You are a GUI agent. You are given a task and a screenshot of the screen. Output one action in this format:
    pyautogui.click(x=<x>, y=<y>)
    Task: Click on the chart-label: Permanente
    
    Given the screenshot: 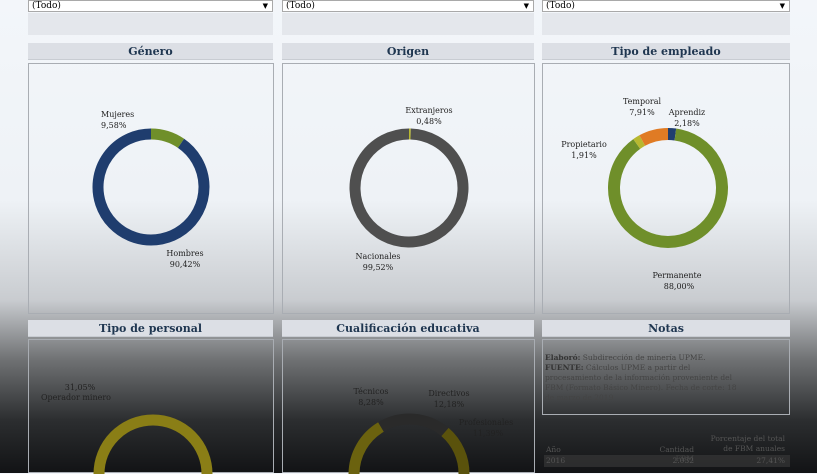 What is the action you would take?
    pyautogui.click(x=677, y=275)
    